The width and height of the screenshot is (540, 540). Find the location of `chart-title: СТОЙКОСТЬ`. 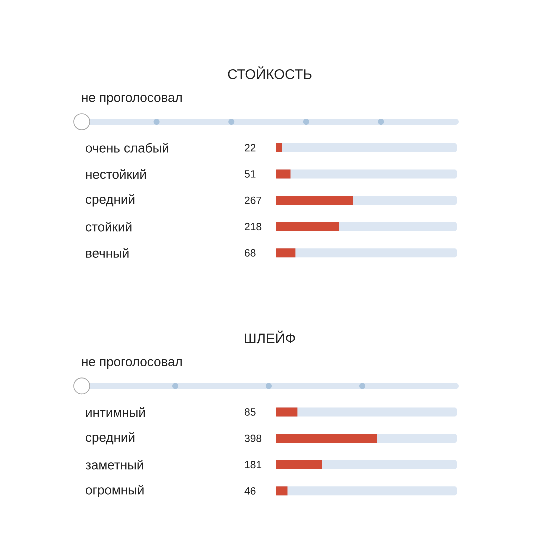

chart-title: СТОЙКОСТЬ is located at coordinates (270, 73).